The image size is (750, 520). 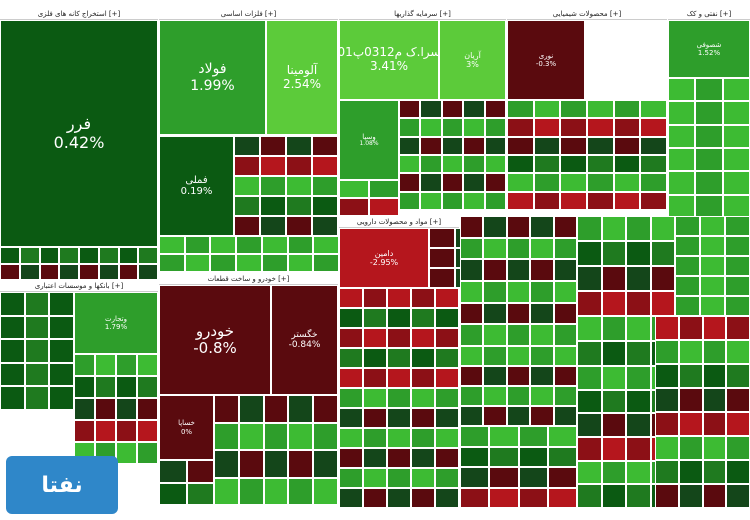 What do you see at coordinates (304, 340) in the screenshot?
I see `tile: خگستر -0.84%` at bounding box center [304, 340].